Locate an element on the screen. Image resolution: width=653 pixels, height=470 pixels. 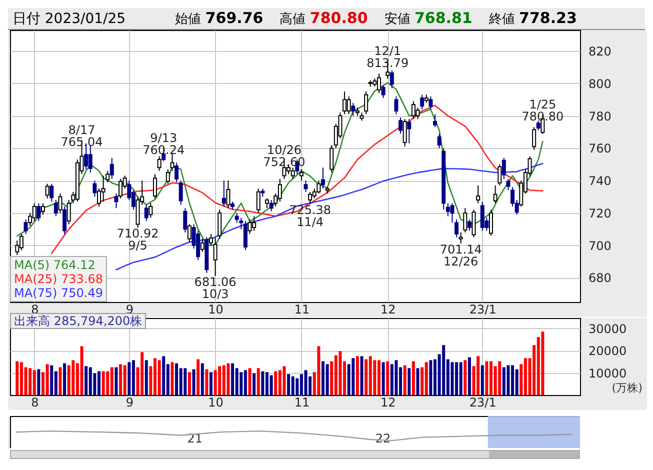
x-tick-label: 9 is located at coordinates (130, 403).